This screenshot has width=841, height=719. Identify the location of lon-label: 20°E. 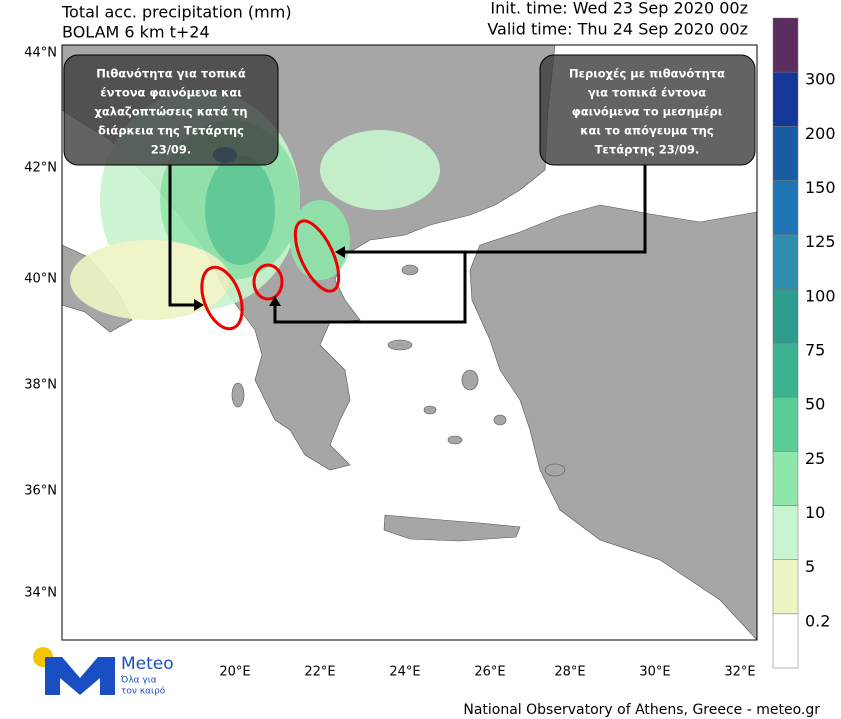
(234, 672).